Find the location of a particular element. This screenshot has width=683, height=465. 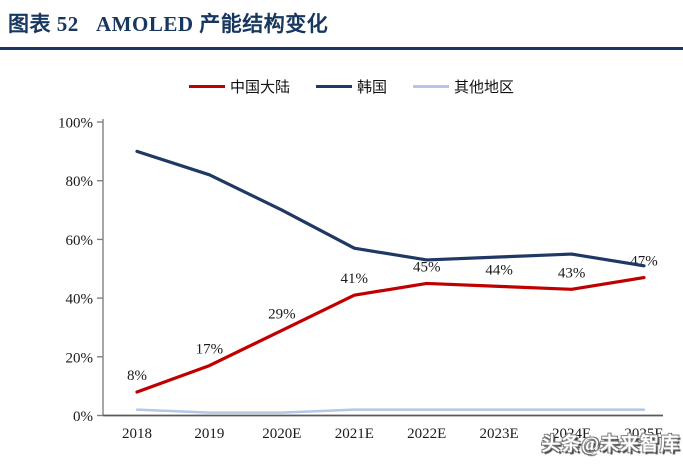

legend-line-swatch-others is located at coordinates (431, 86).